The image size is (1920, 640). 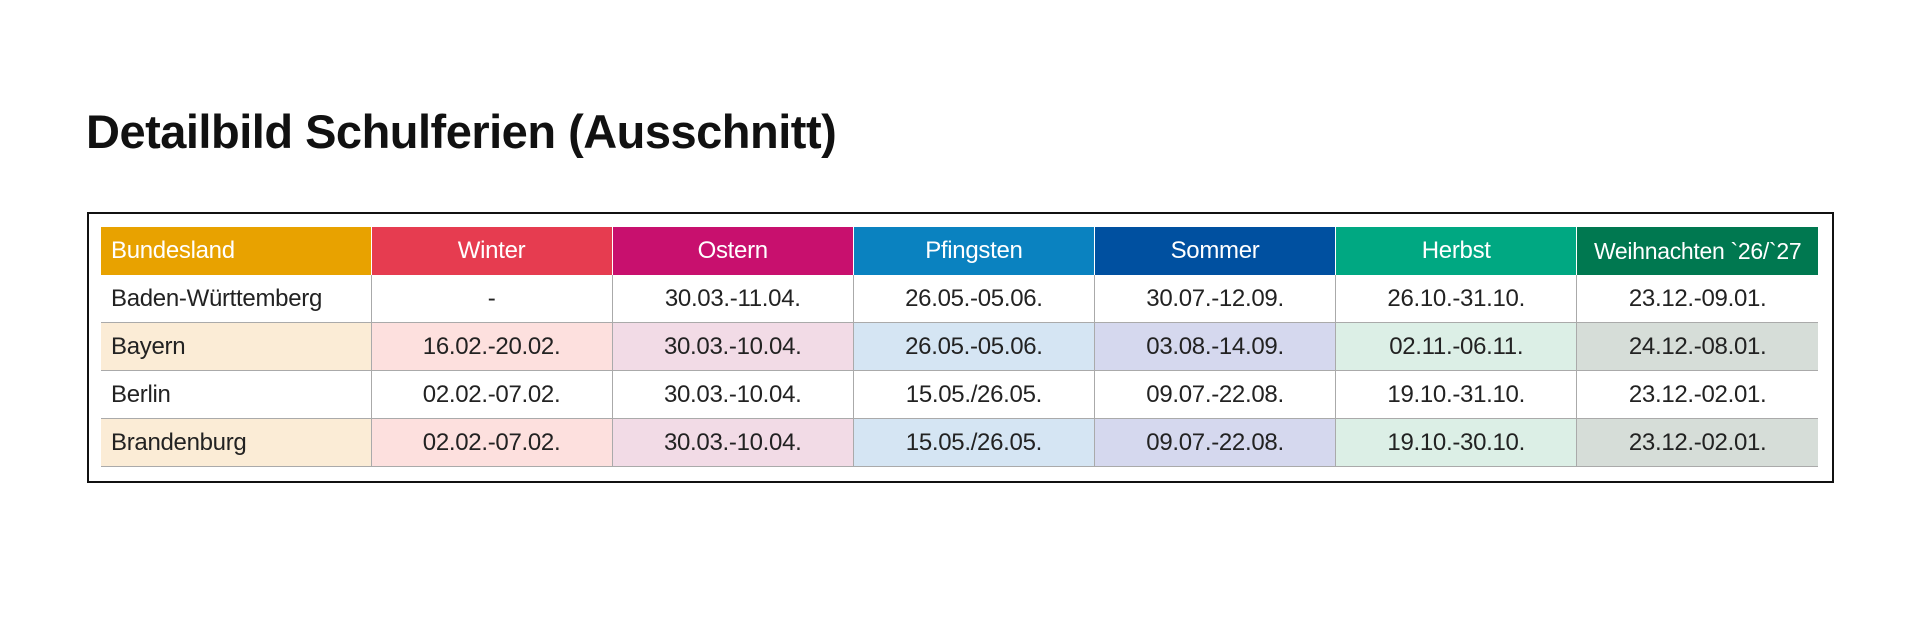 What do you see at coordinates (1697, 299) in the screenshot?
I see `date-cell: 23.12.-09.01.` at bounding box center [1697, 299].